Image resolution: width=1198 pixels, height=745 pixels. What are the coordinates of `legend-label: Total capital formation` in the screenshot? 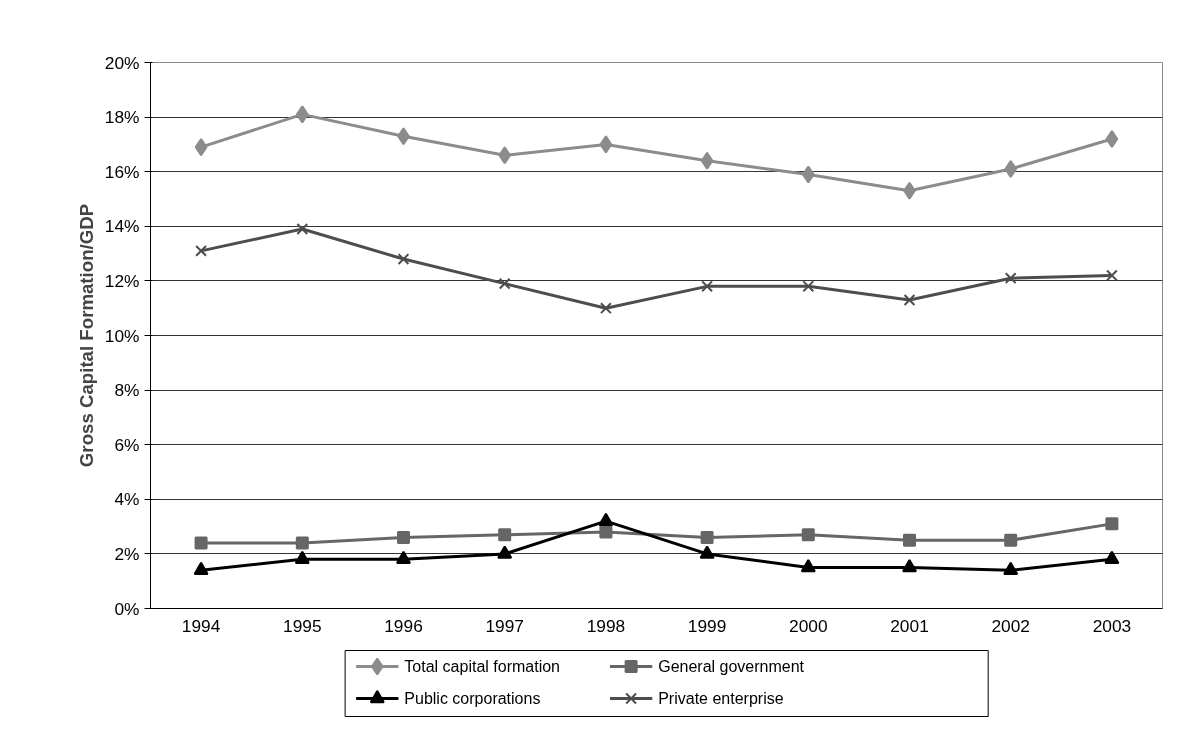 It's located at (482, 666).